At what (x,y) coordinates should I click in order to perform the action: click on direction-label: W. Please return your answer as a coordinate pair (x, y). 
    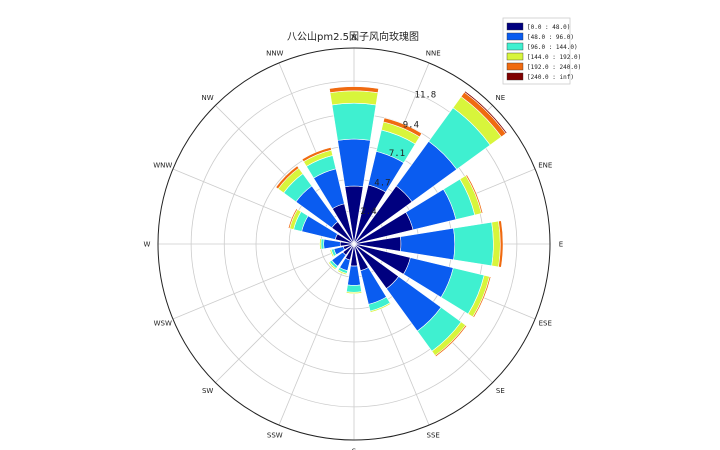
    Looking at the image, I should click on (147, 245).